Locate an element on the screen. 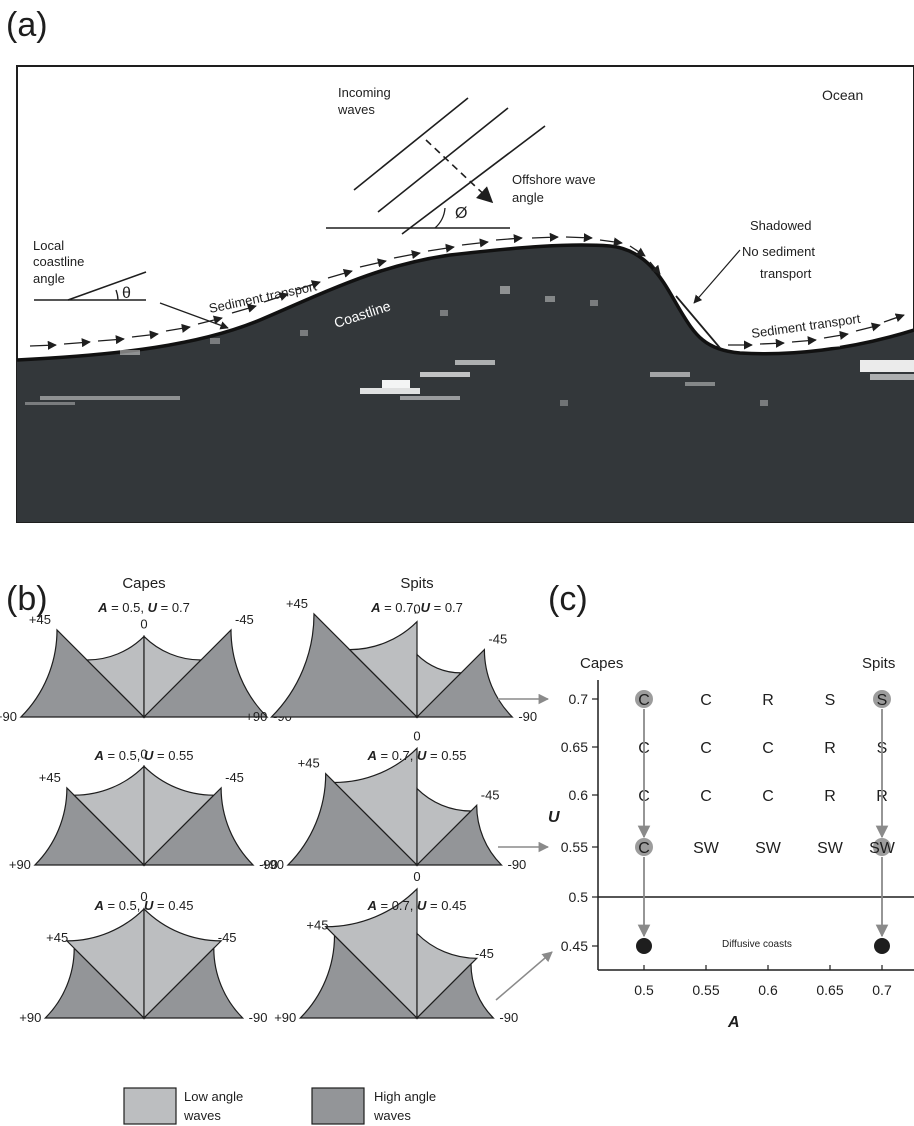 The image size is (914, 1126). wave-fan: A = 0.7, U = 0.7 +90 -90 +45 -45 0 is located at coordinates (391, 660).